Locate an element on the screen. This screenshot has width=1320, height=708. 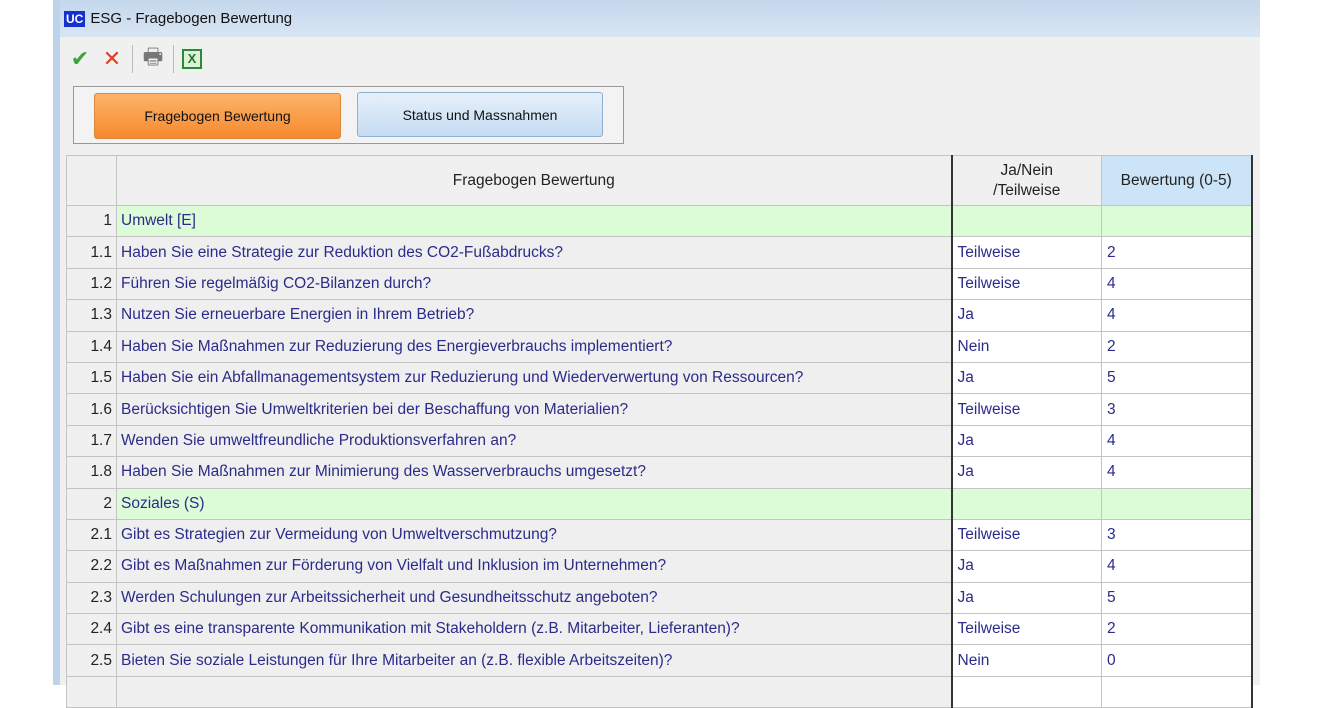
print-icon: 🖶 is located at coordinates (153, 56).